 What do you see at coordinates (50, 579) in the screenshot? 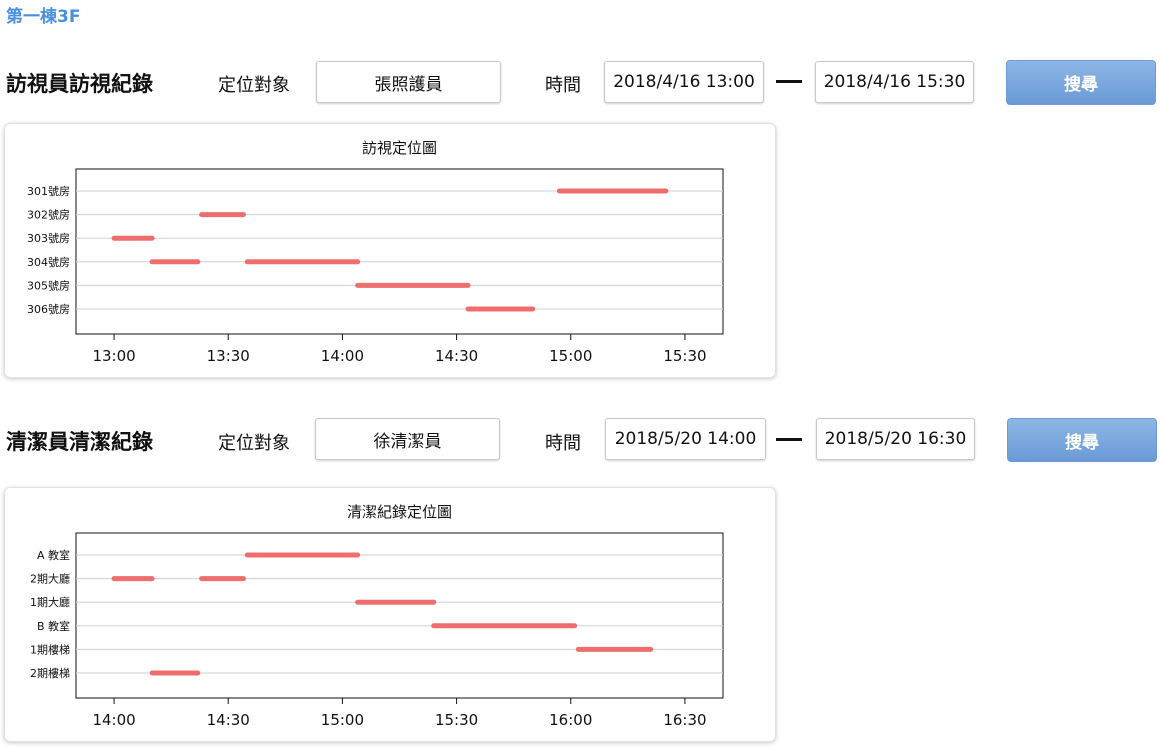
I see `category-label: 2期大廳` at bounding box center [50, 579].